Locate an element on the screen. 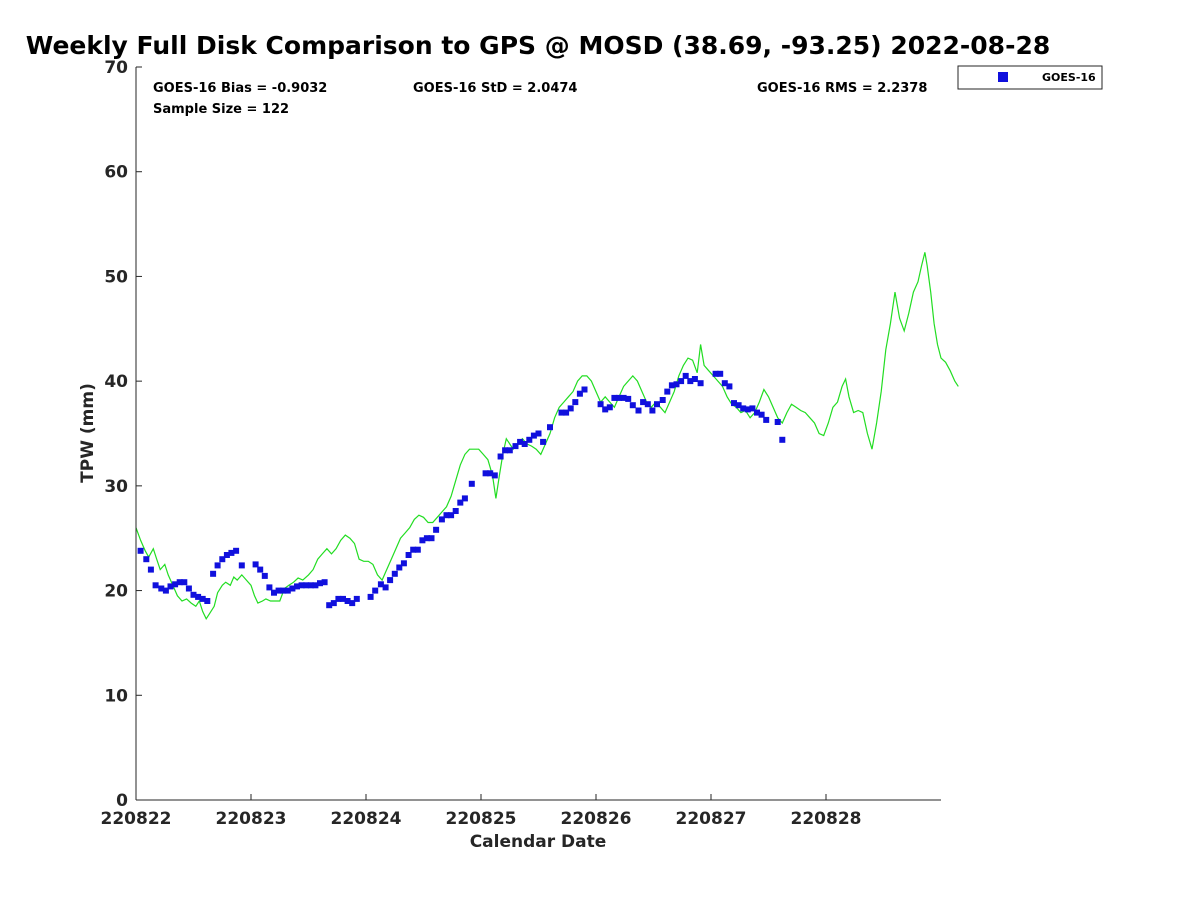 The image size is (1200, 900). stat-std: GOES-16 StD = 2.0474 is located at coordinates (495, 88).